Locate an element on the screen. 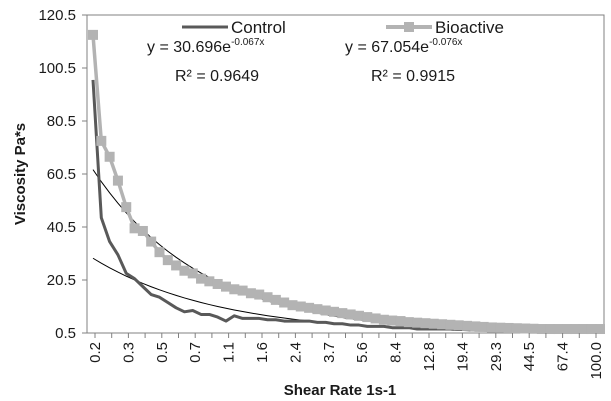 This screenshot has height=401, width=611. legend: Control Bioactive is located at coordinates (343, 27).